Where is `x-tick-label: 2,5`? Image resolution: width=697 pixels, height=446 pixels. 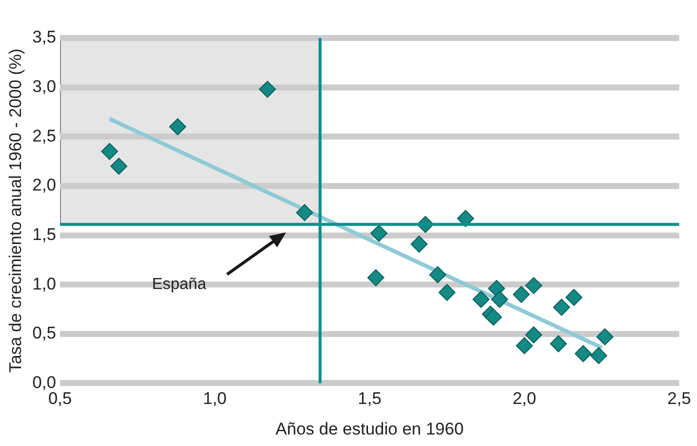
x-tick-label: 2,5 is located at coordinates (679, 398).